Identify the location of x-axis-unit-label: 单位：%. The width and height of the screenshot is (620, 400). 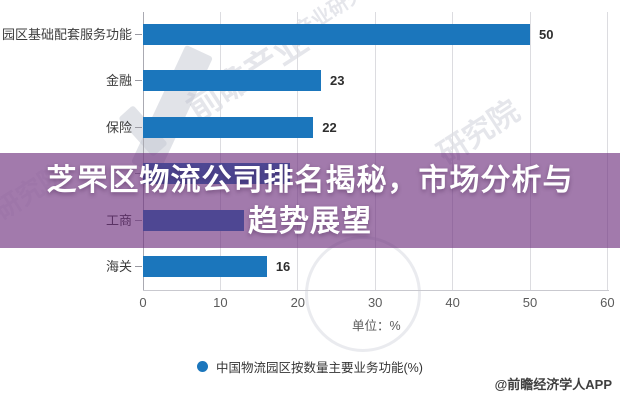
(376, 326).